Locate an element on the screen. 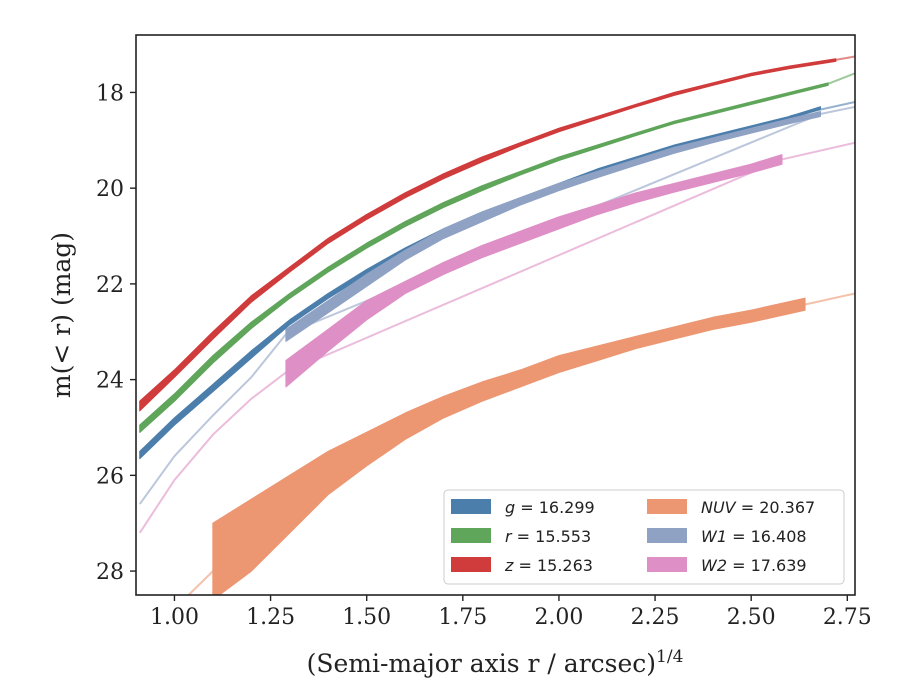  legend-label-w1: W1 = 16.408 is located at coordinates (754, 536).